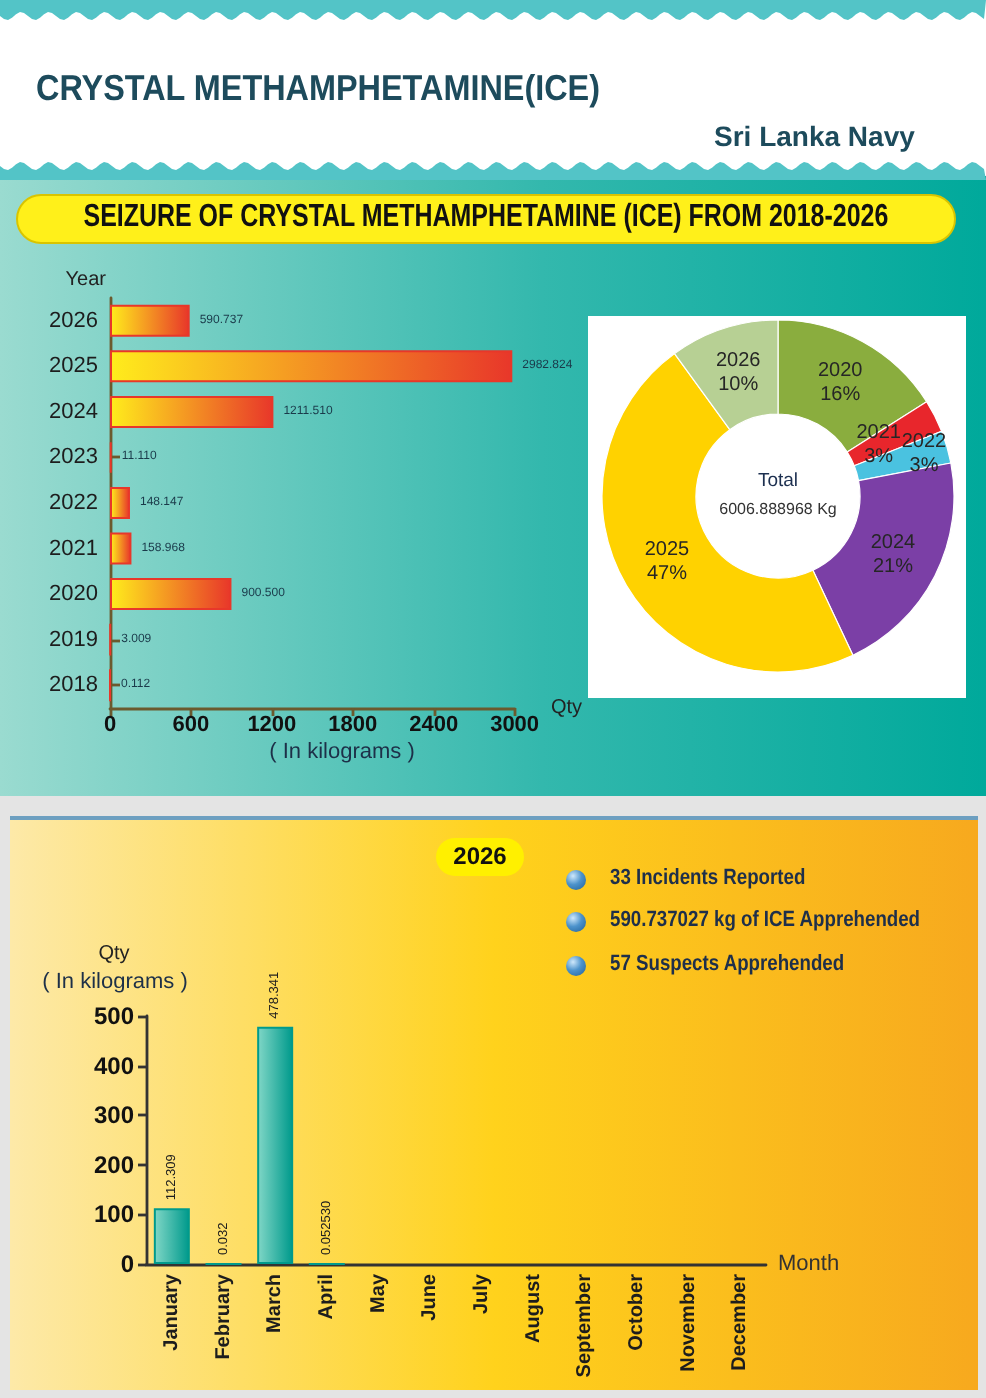 This screenshot has height=1398, width=986. What do you see at coordinates (515, 725) in the screenshot?
I see `x-tick-label: 3000` at bounding box center [515, 725].